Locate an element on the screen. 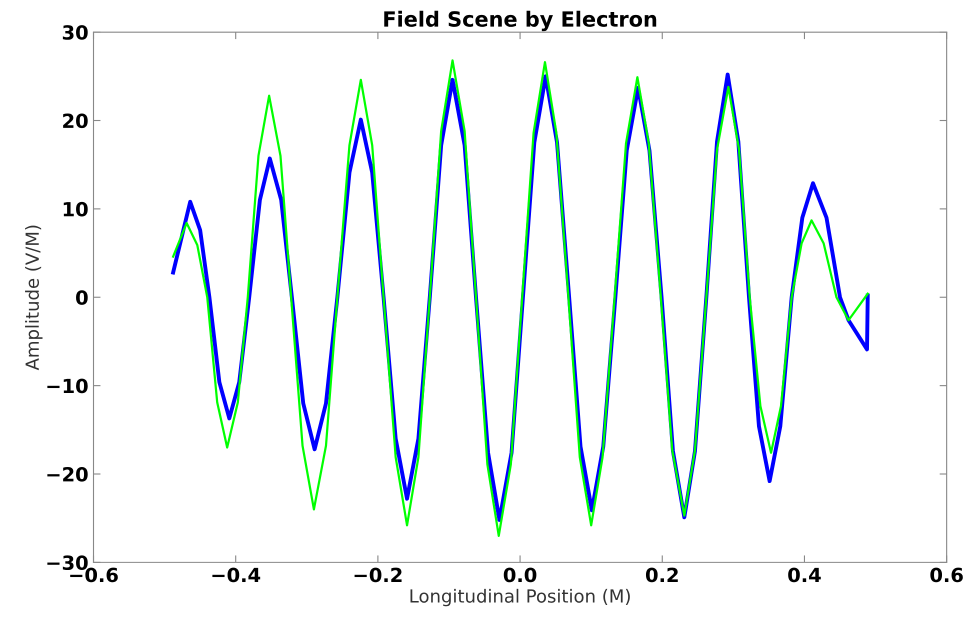  y-axis-title: Amplitude (V/M) is located at coordinates (34, 298).